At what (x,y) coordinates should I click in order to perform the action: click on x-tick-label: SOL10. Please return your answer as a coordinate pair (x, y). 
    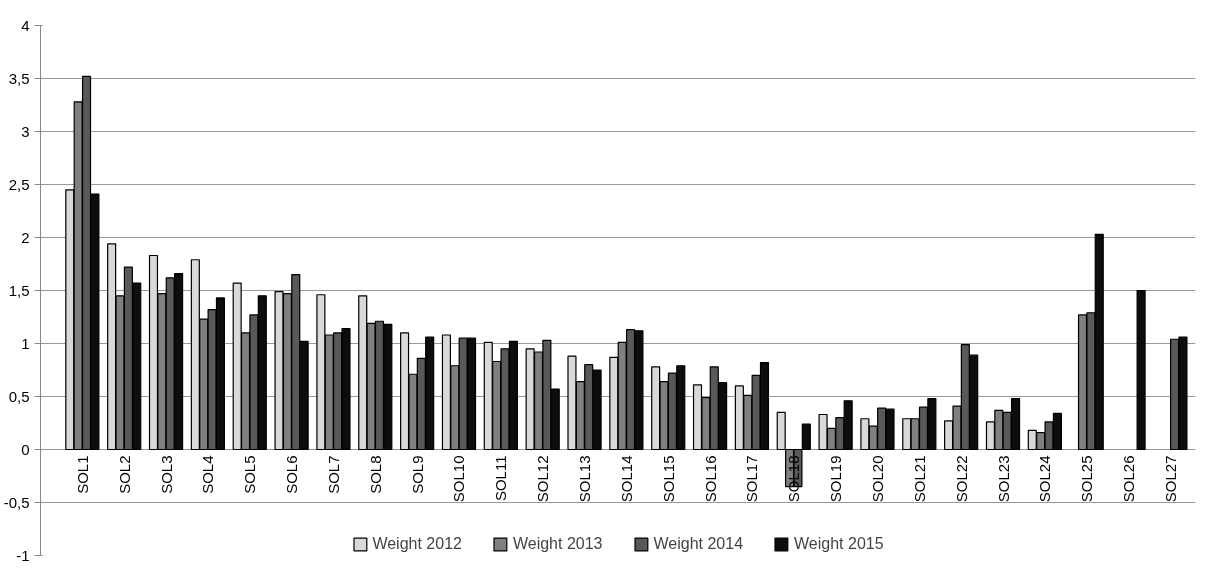
    Looking at the image, I should click on (459, 479).